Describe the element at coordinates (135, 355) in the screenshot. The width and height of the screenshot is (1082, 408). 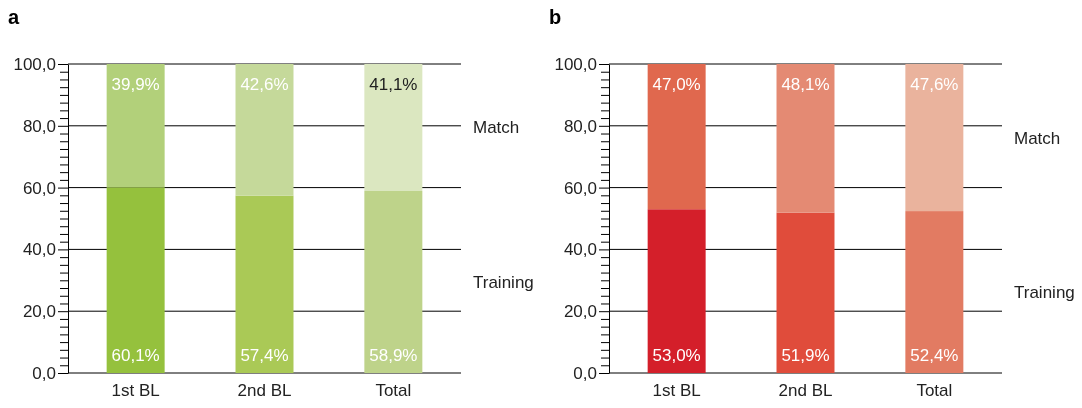
I see `data-label: 60,1%` at that location.